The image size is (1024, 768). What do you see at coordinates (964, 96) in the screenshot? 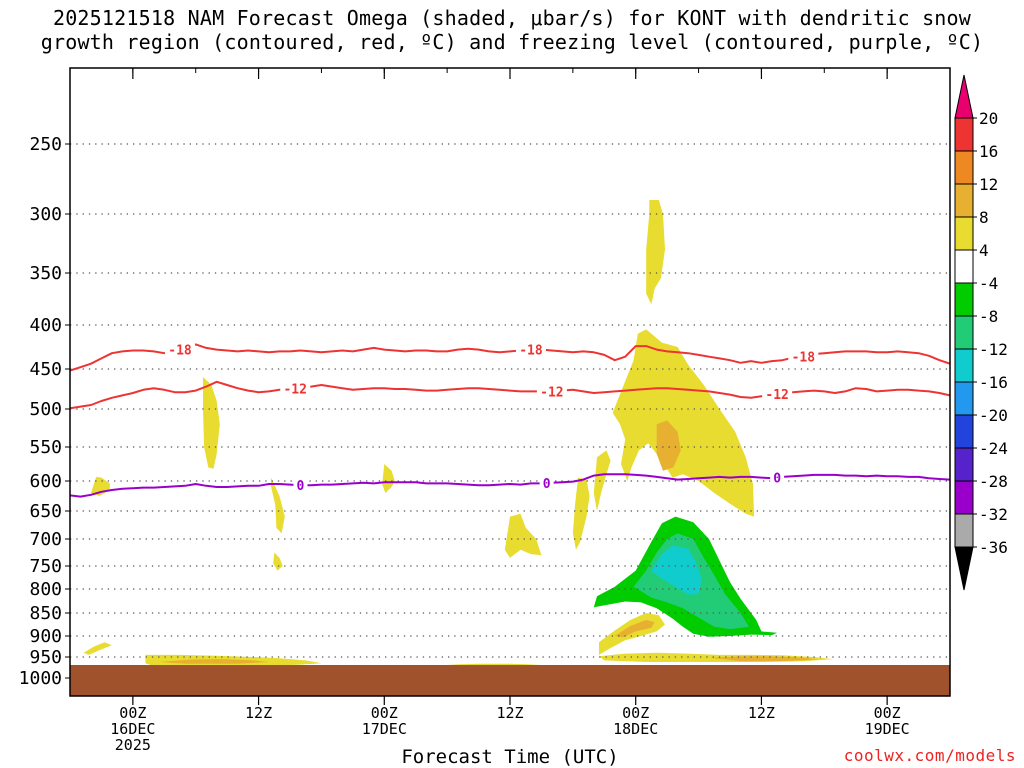
I see `colorbar-top-triangle` at bounding box center [964, 96].